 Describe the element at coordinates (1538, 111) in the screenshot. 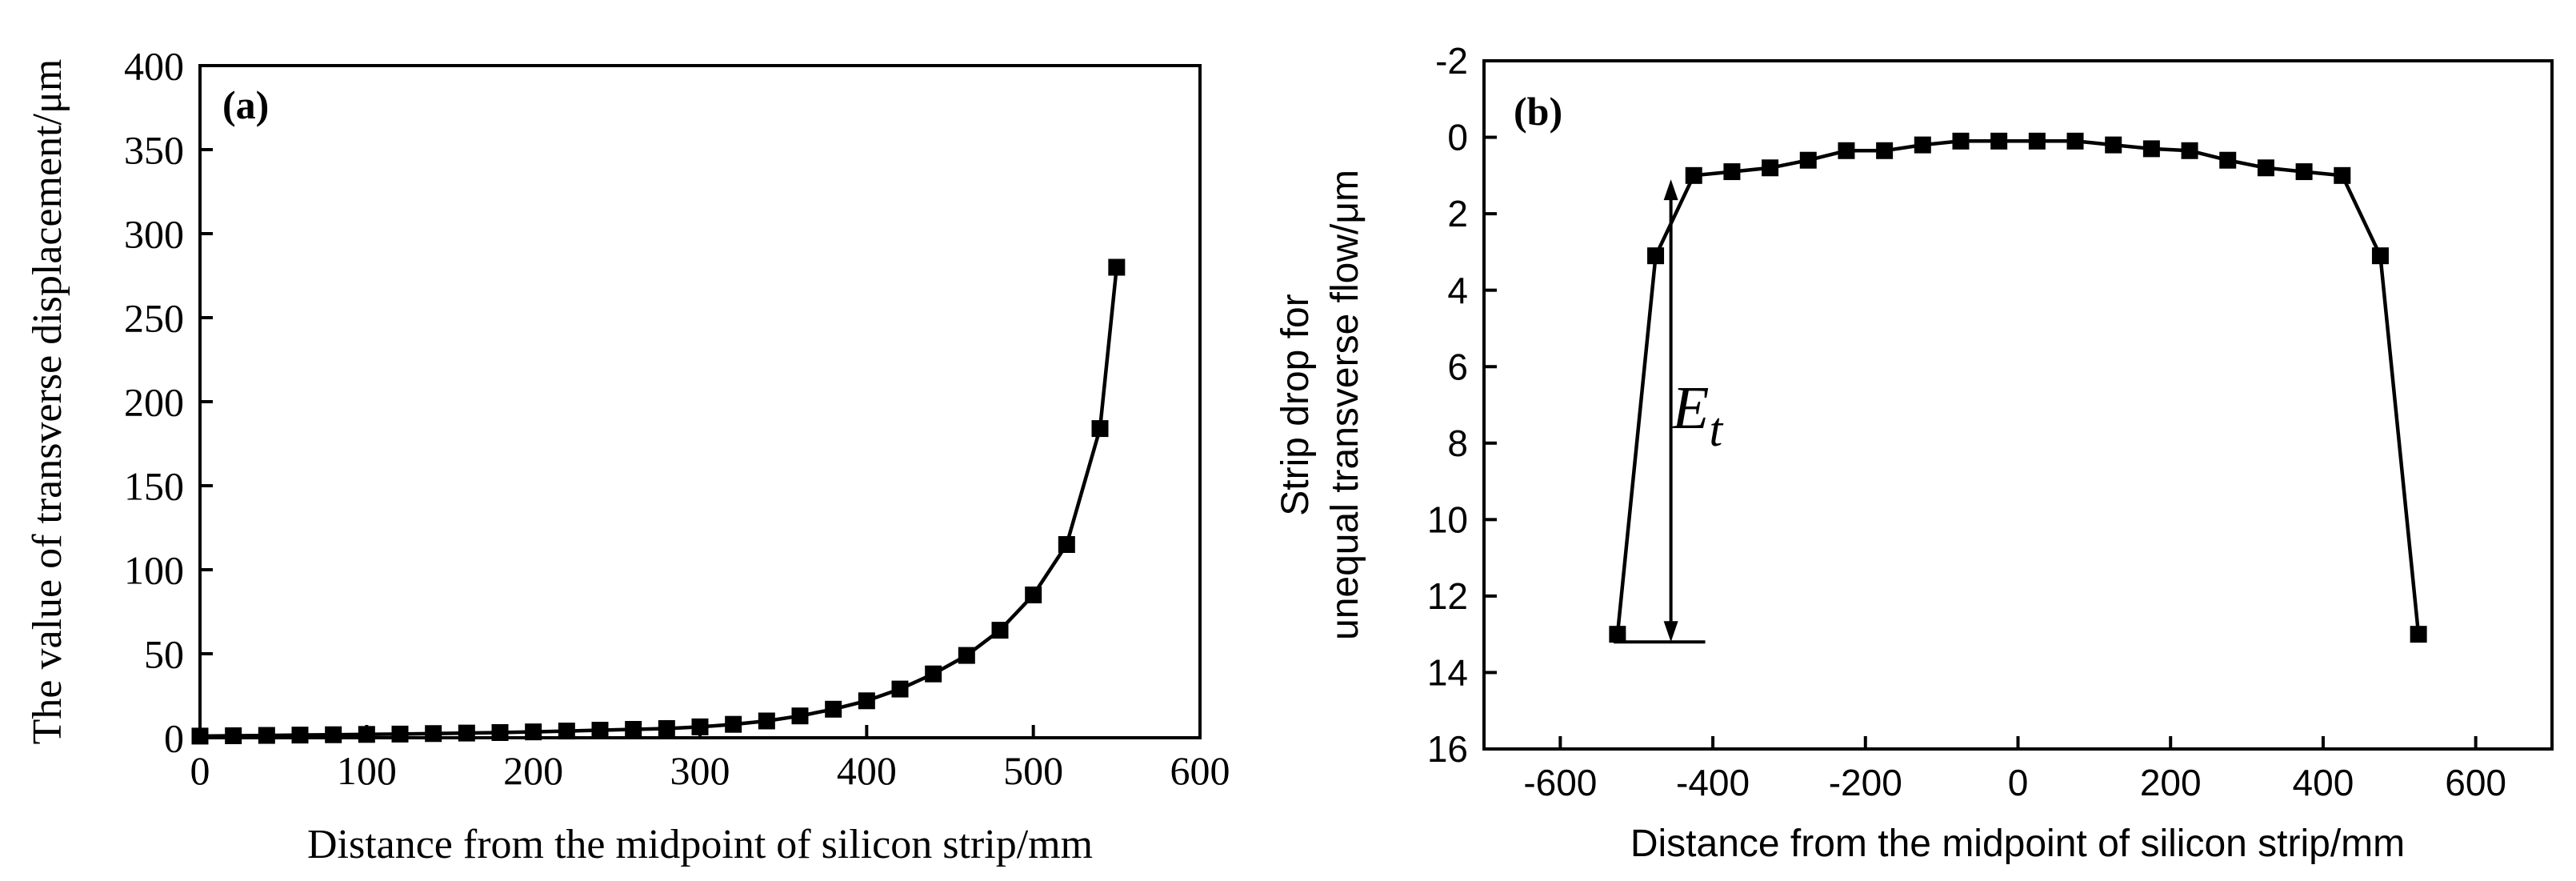

I see `panel-b-label: (b)` at that location.